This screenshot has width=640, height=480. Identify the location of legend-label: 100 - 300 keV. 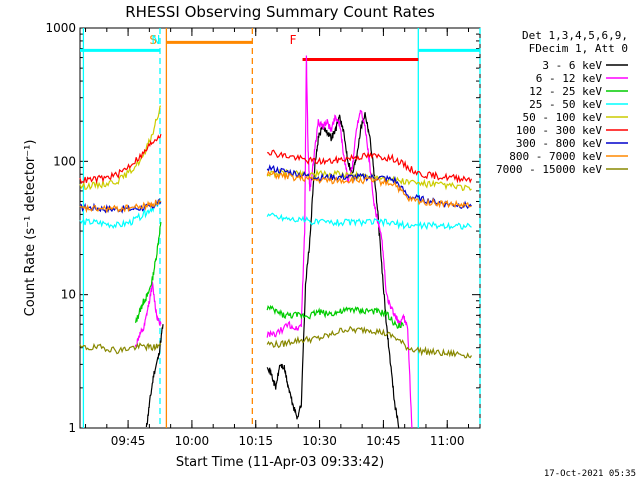
(559, 130).